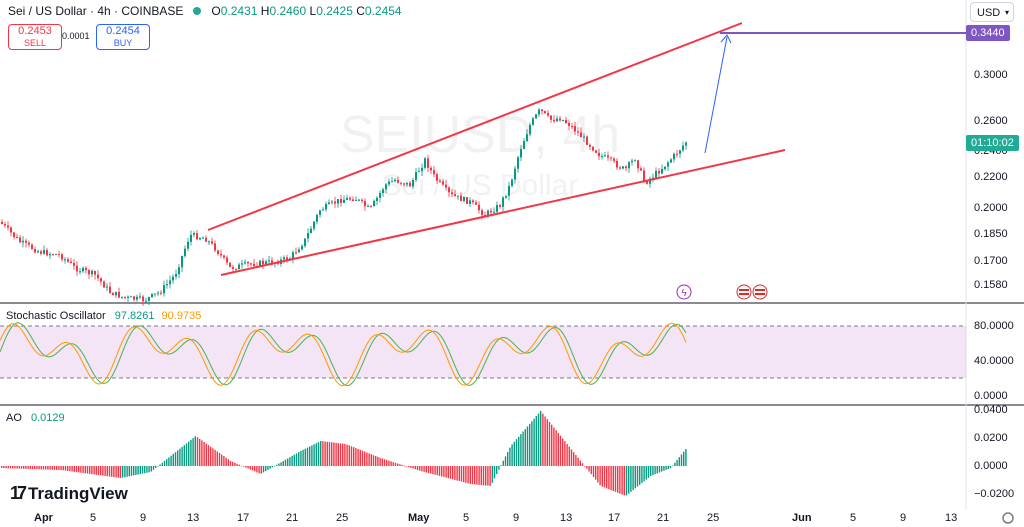 The height and width of the screenshot is (527, 1024). What do you see at coordinates (802, 518) in the screenshot?
I see `time-tick: Jun` at bounding box center [802, 518].